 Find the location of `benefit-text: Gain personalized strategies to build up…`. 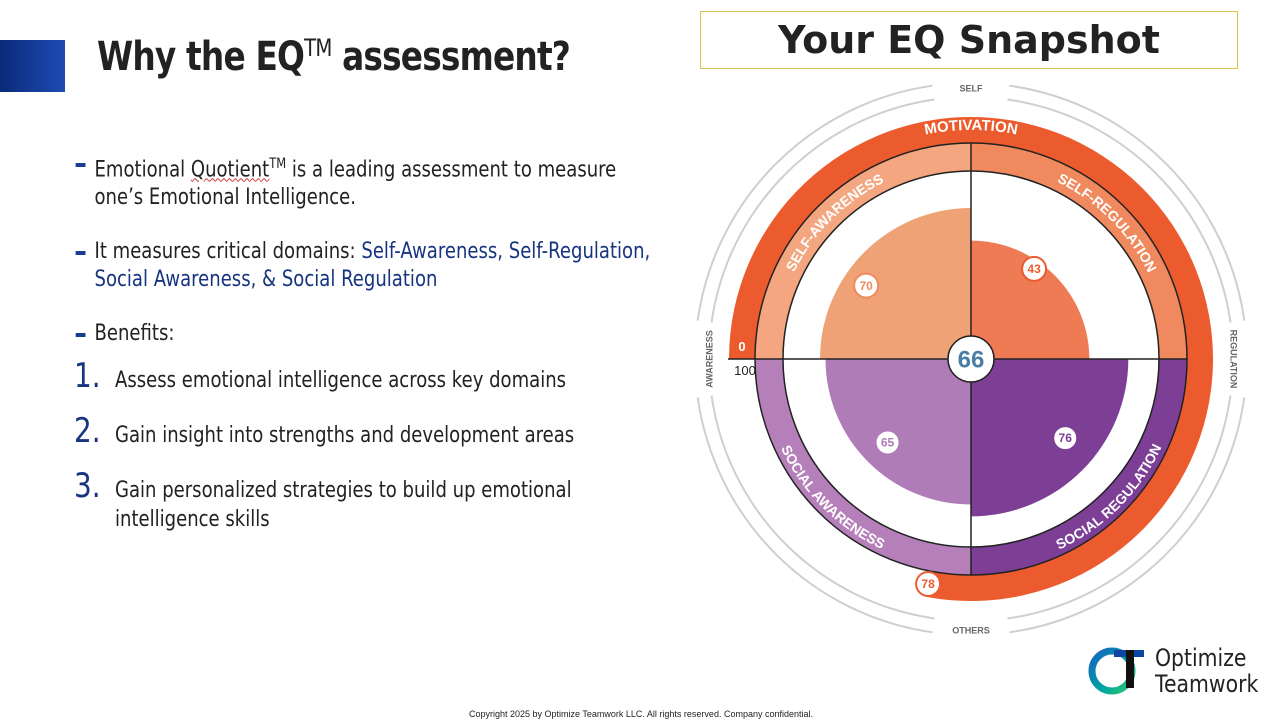

benefit-text: Gain personalized strategies to build up… is located at coordinates (343, 505).